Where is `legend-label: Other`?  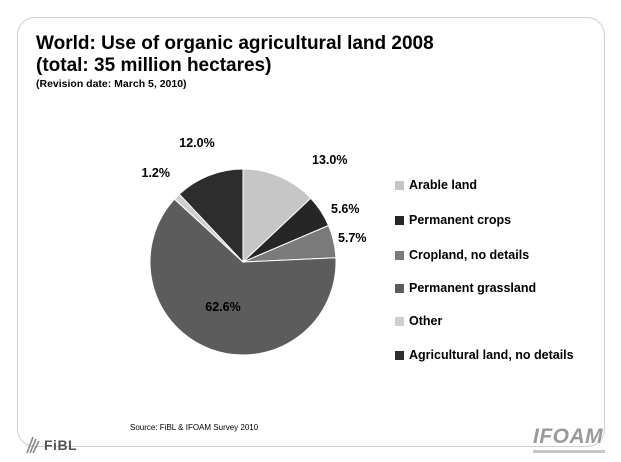
legend-label: Other is located at coordinates (426, 321).